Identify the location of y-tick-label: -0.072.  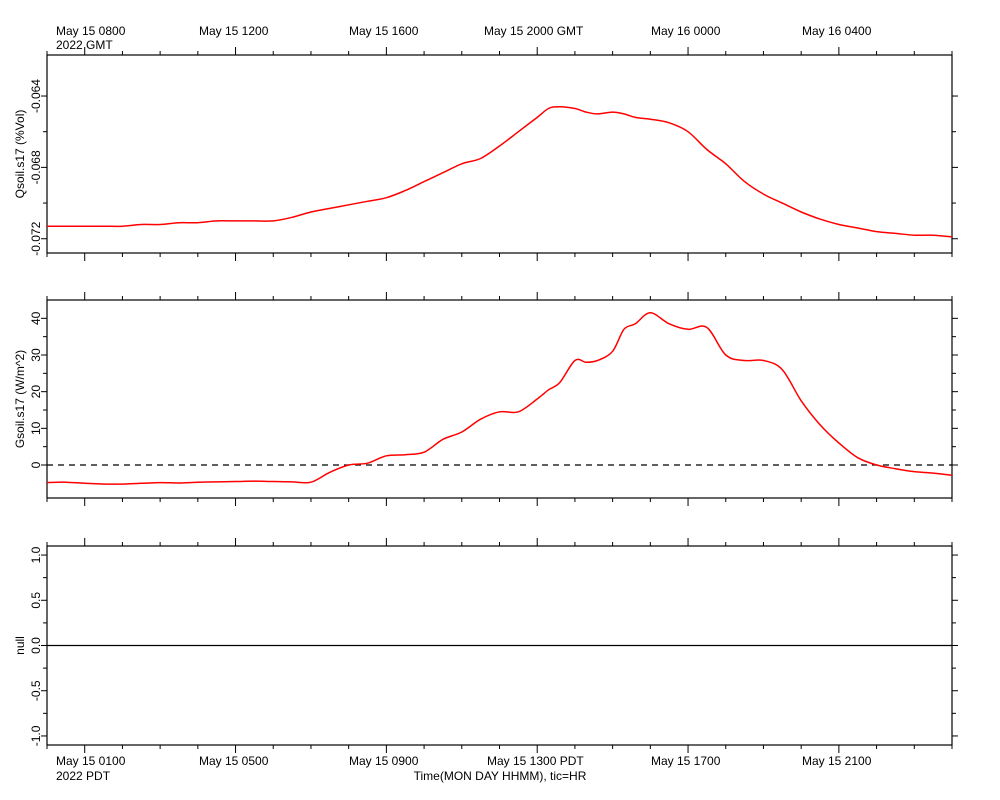
(36, 238).